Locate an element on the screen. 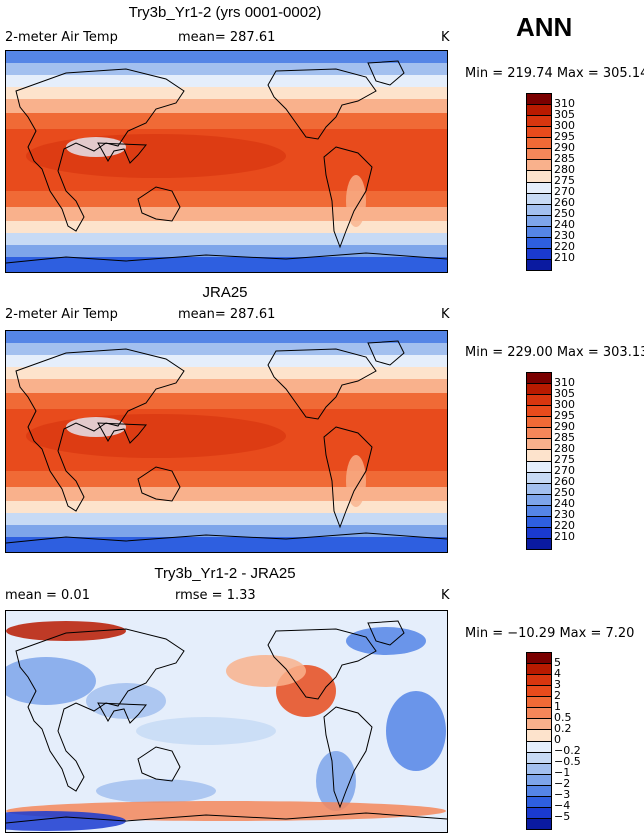 The width and height of the screenshot is (644, 837). season-label: ANN is located at coordinates (544, 27).